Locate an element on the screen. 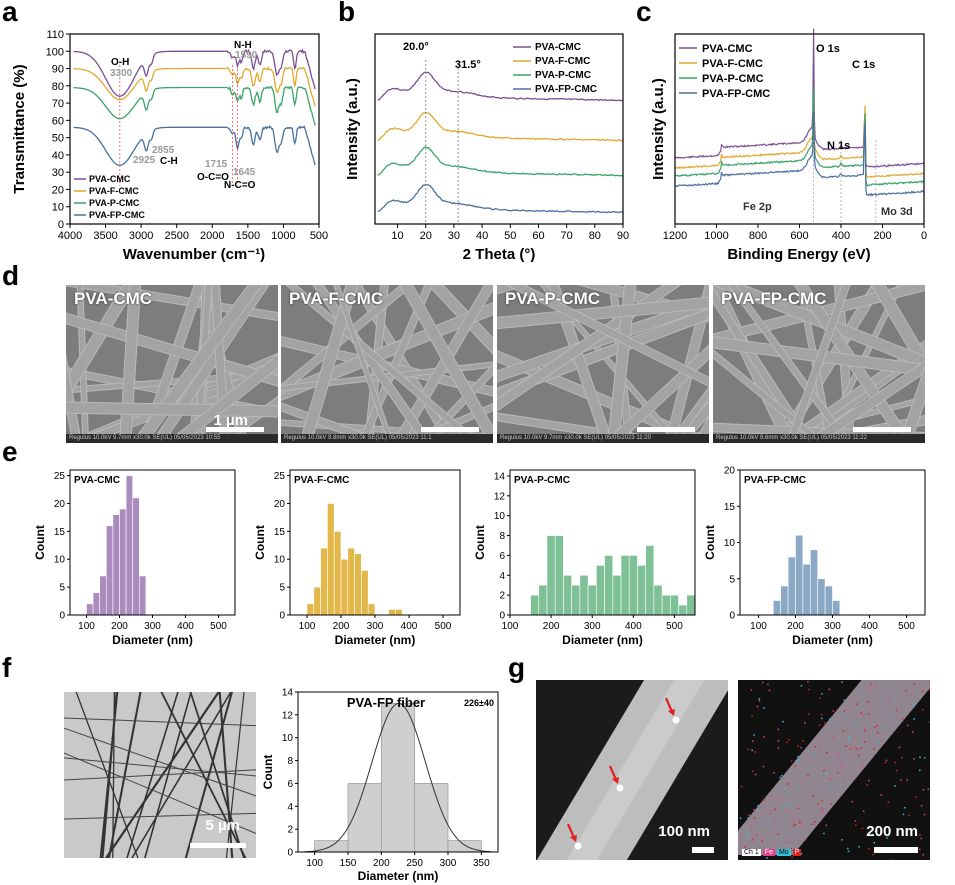  xrd-xtick-label: 30 is located at coordinates (454, 236).